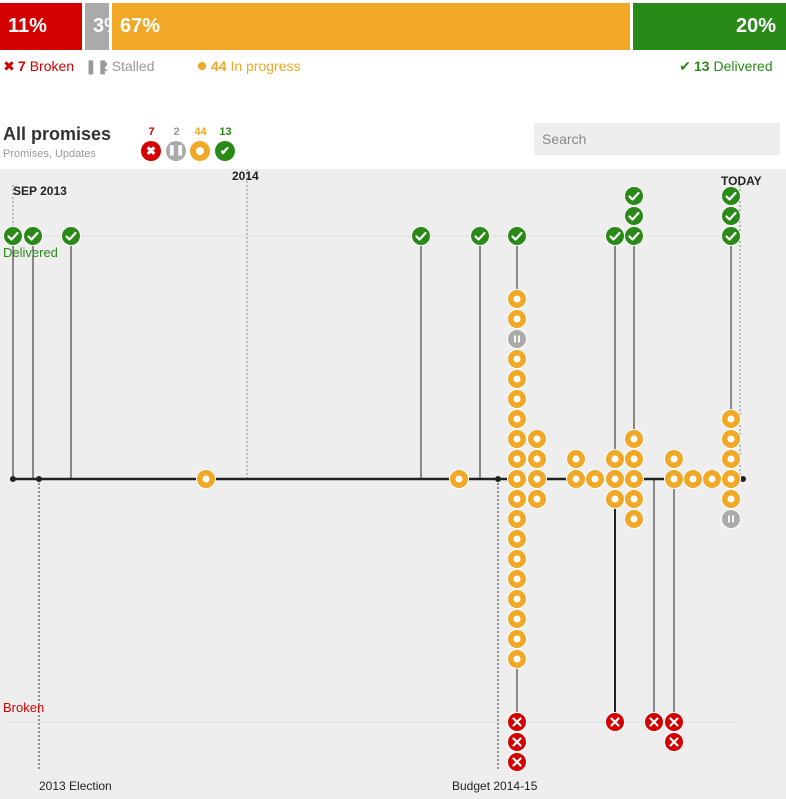 The width and height of the screenshot is (786, 799). What do you see at coordinates (219, 66) in the screenshot?
I see `legend-in-progress-count: 44` at bounding box center [219, 66].